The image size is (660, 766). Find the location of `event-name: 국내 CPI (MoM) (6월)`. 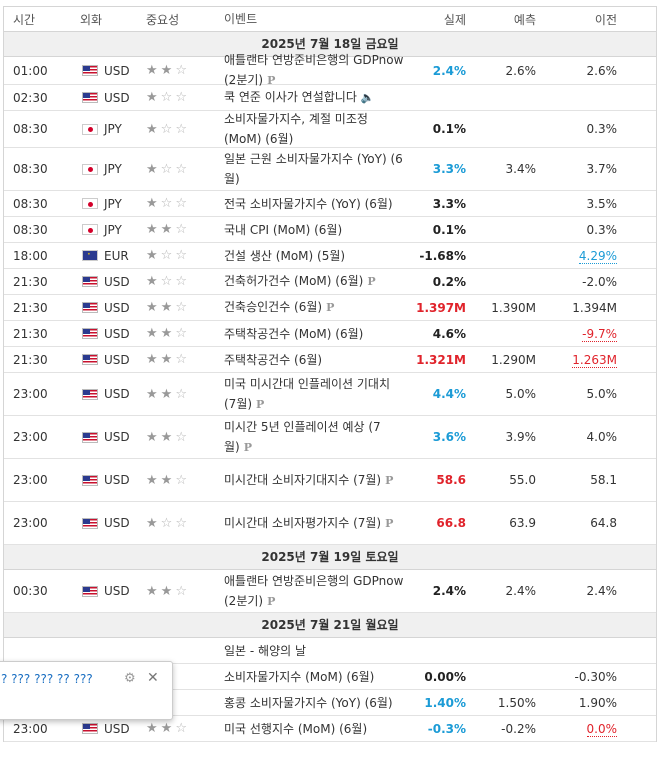

event-name: 국내 CPI (MoM) (6월) is located at coordinates (315, 230).